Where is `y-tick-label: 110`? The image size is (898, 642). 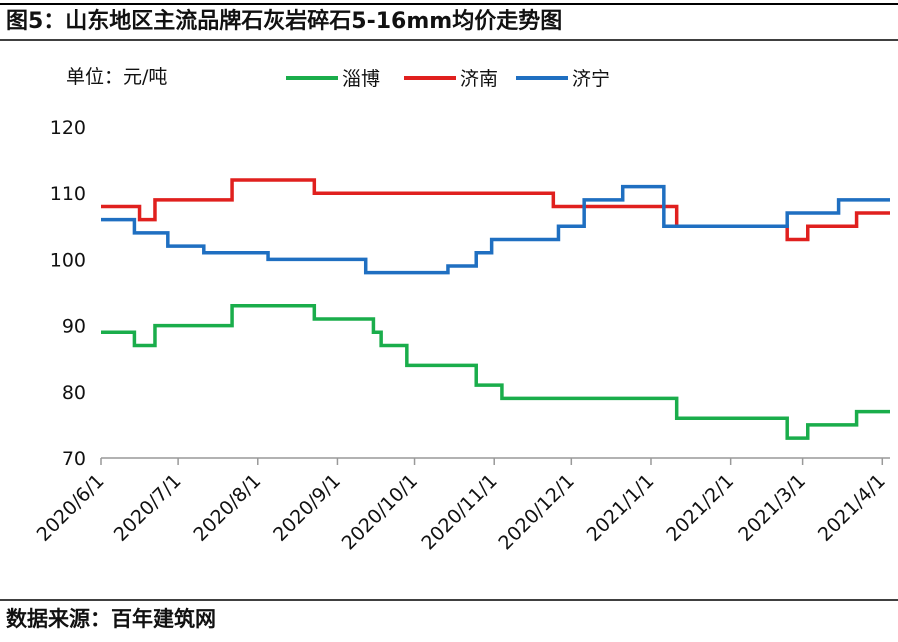
y-tick-label: 110 is located at coordinates (68, 194).